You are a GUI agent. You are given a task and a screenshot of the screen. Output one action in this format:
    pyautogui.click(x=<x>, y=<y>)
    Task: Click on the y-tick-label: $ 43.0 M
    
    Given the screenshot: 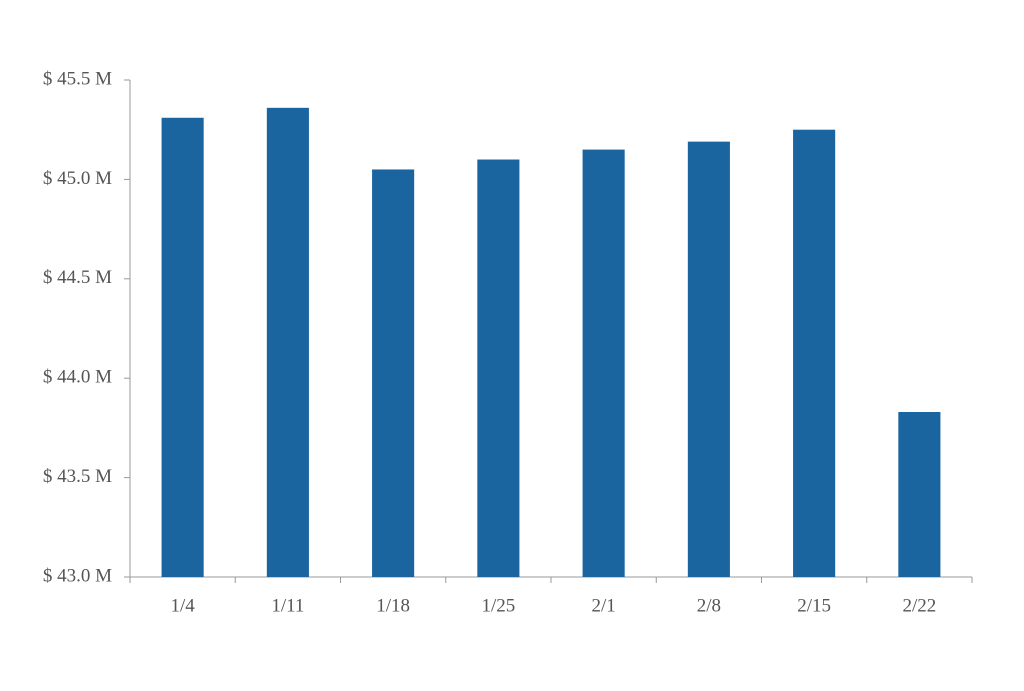 What is the action you would take?
    pyautogui.click(x=77, y=575)
    